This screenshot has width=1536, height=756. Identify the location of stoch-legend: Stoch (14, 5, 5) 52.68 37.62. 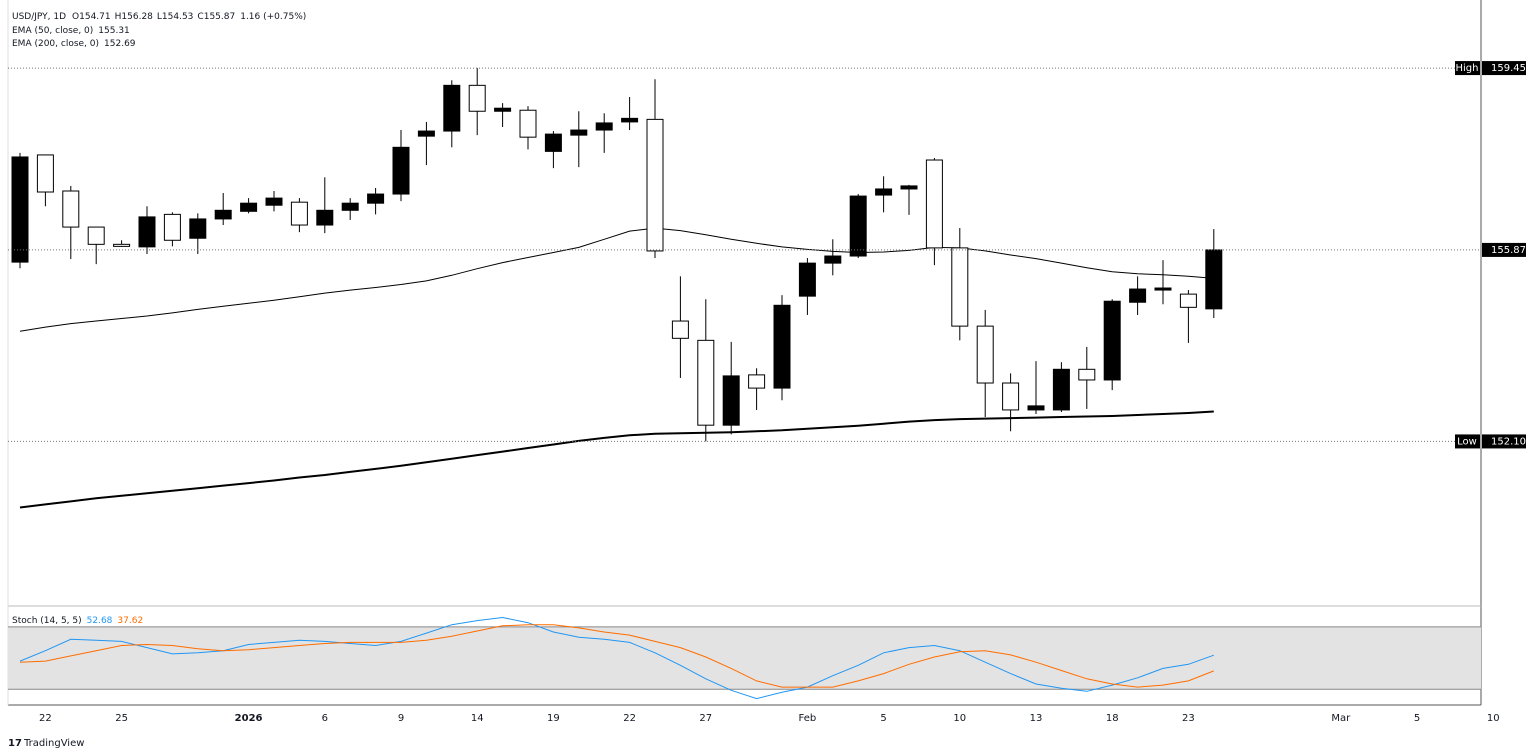
(77, 621).